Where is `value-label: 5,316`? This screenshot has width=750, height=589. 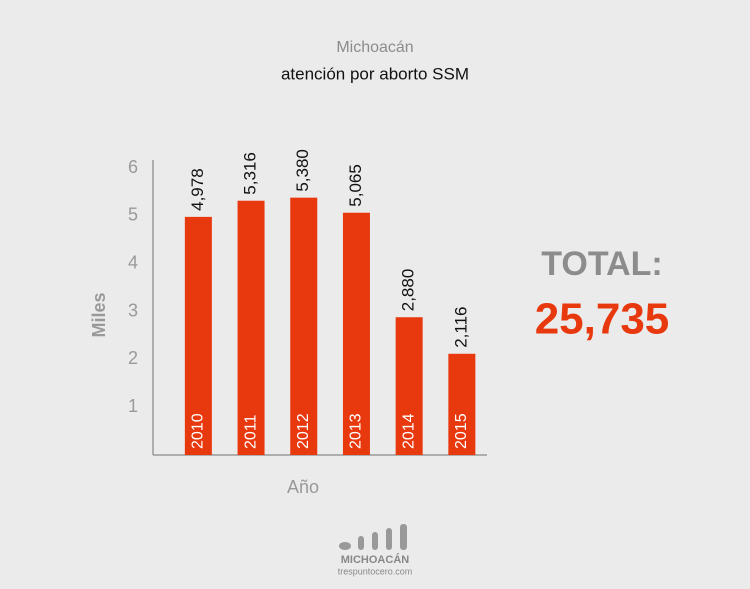 value-label: 5,316 is located at coordinates (250, 173).